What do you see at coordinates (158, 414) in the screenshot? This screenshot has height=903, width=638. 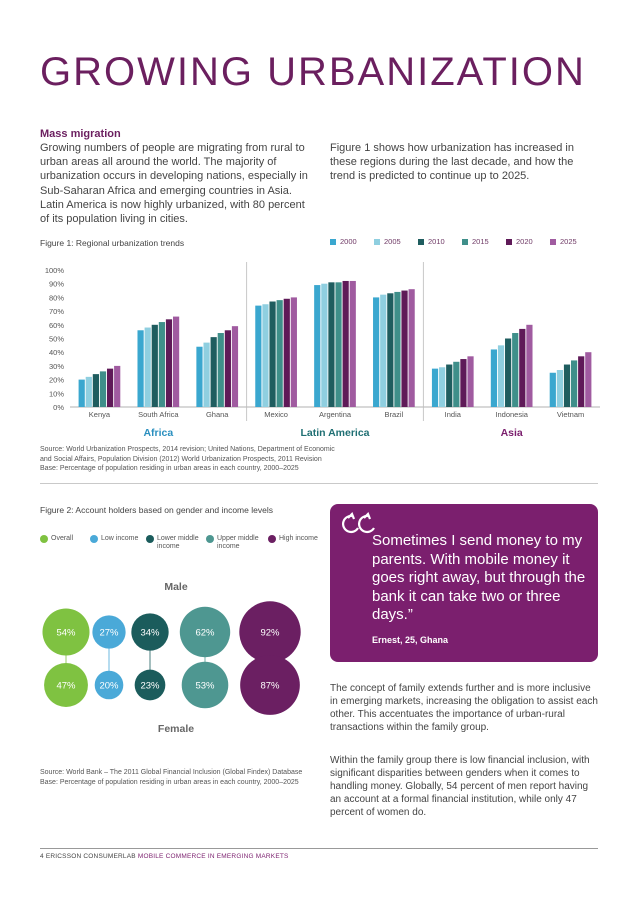 I see `x-tick-label: South Africa` at bounding box center [158, 414].